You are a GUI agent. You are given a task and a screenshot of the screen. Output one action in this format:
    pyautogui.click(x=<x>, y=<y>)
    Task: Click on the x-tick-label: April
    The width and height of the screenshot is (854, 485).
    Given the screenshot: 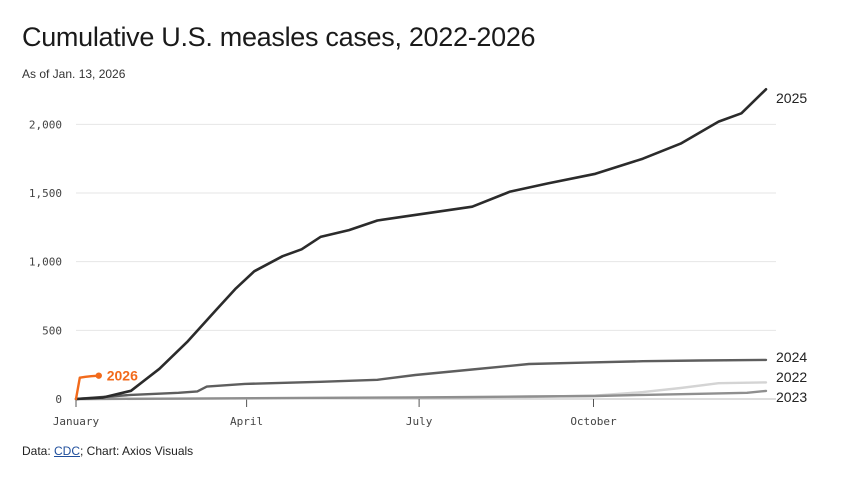 What is the action you would take?
    pyautogui.click(x=246, y=421)
    